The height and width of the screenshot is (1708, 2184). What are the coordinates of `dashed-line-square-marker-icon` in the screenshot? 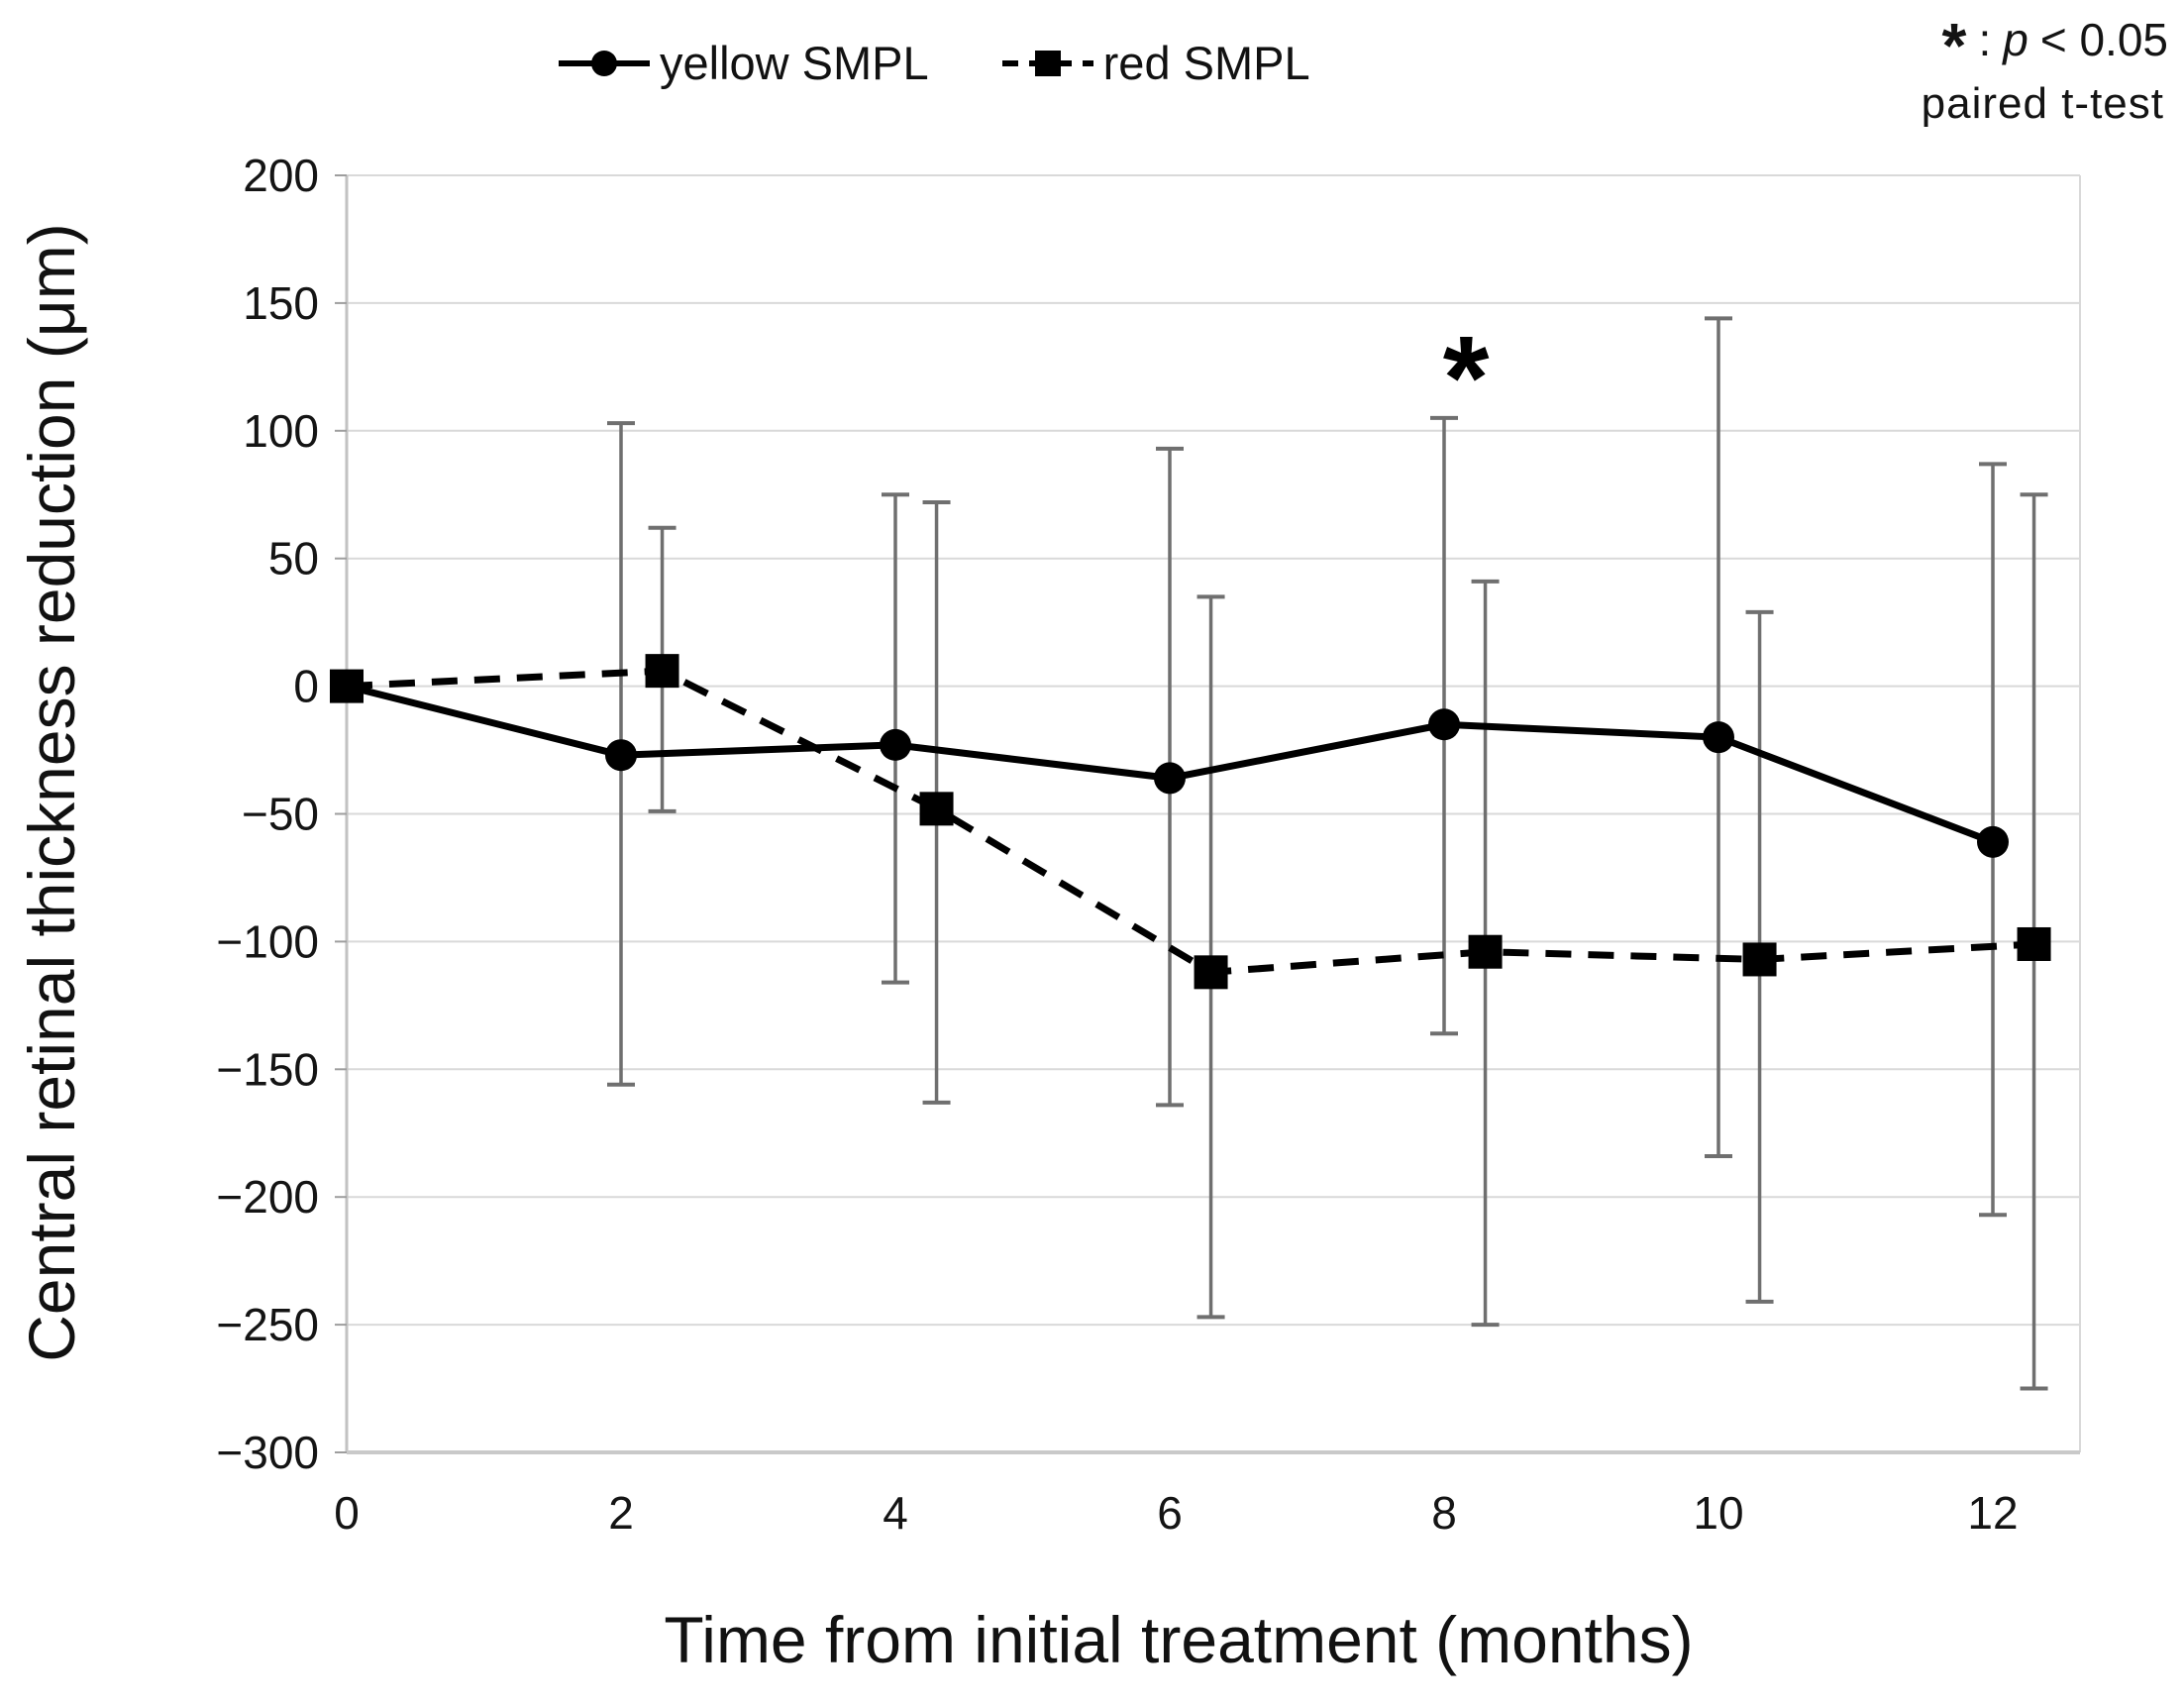 It's located at (1047, 63).